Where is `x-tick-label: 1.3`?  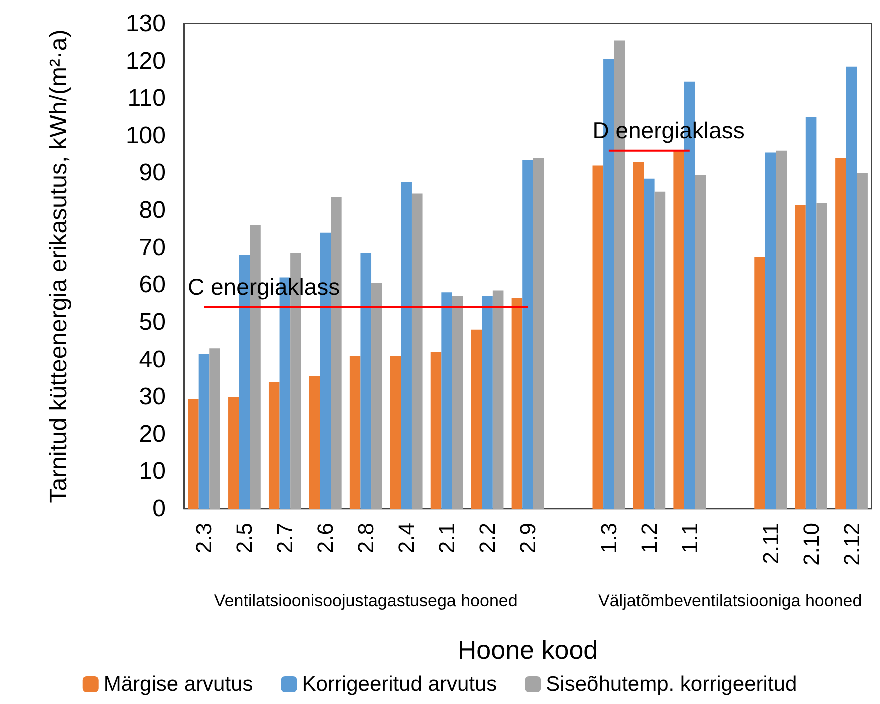
x-tick-label: 1.3 is located at coordinates (609, 538).